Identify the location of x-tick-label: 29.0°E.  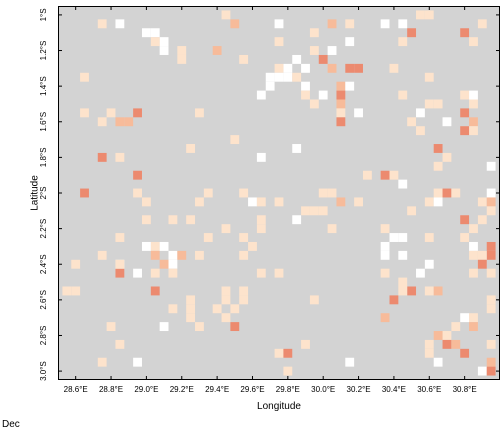
(146, 389).